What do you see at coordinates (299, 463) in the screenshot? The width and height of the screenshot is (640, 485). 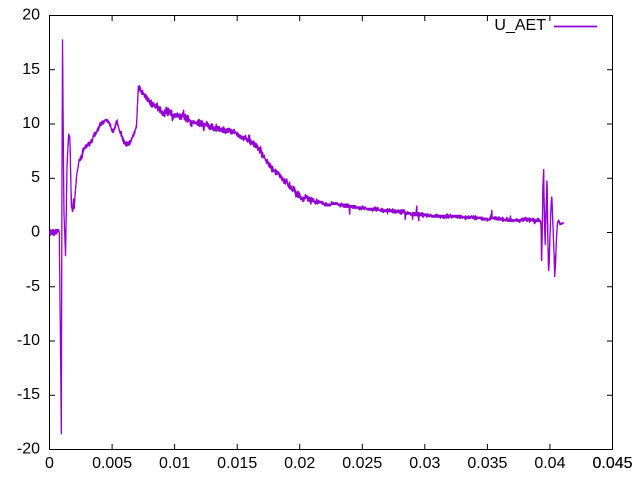 I see `svg-text: 0.02` at bounding box center [299, 463].